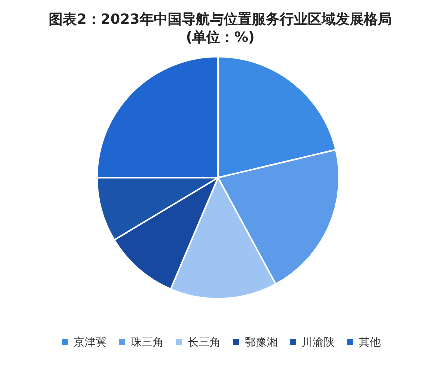  Describe the element at coordinates (90, 342) in the screenshot. I see `legend-label: 京津冀` at that location.